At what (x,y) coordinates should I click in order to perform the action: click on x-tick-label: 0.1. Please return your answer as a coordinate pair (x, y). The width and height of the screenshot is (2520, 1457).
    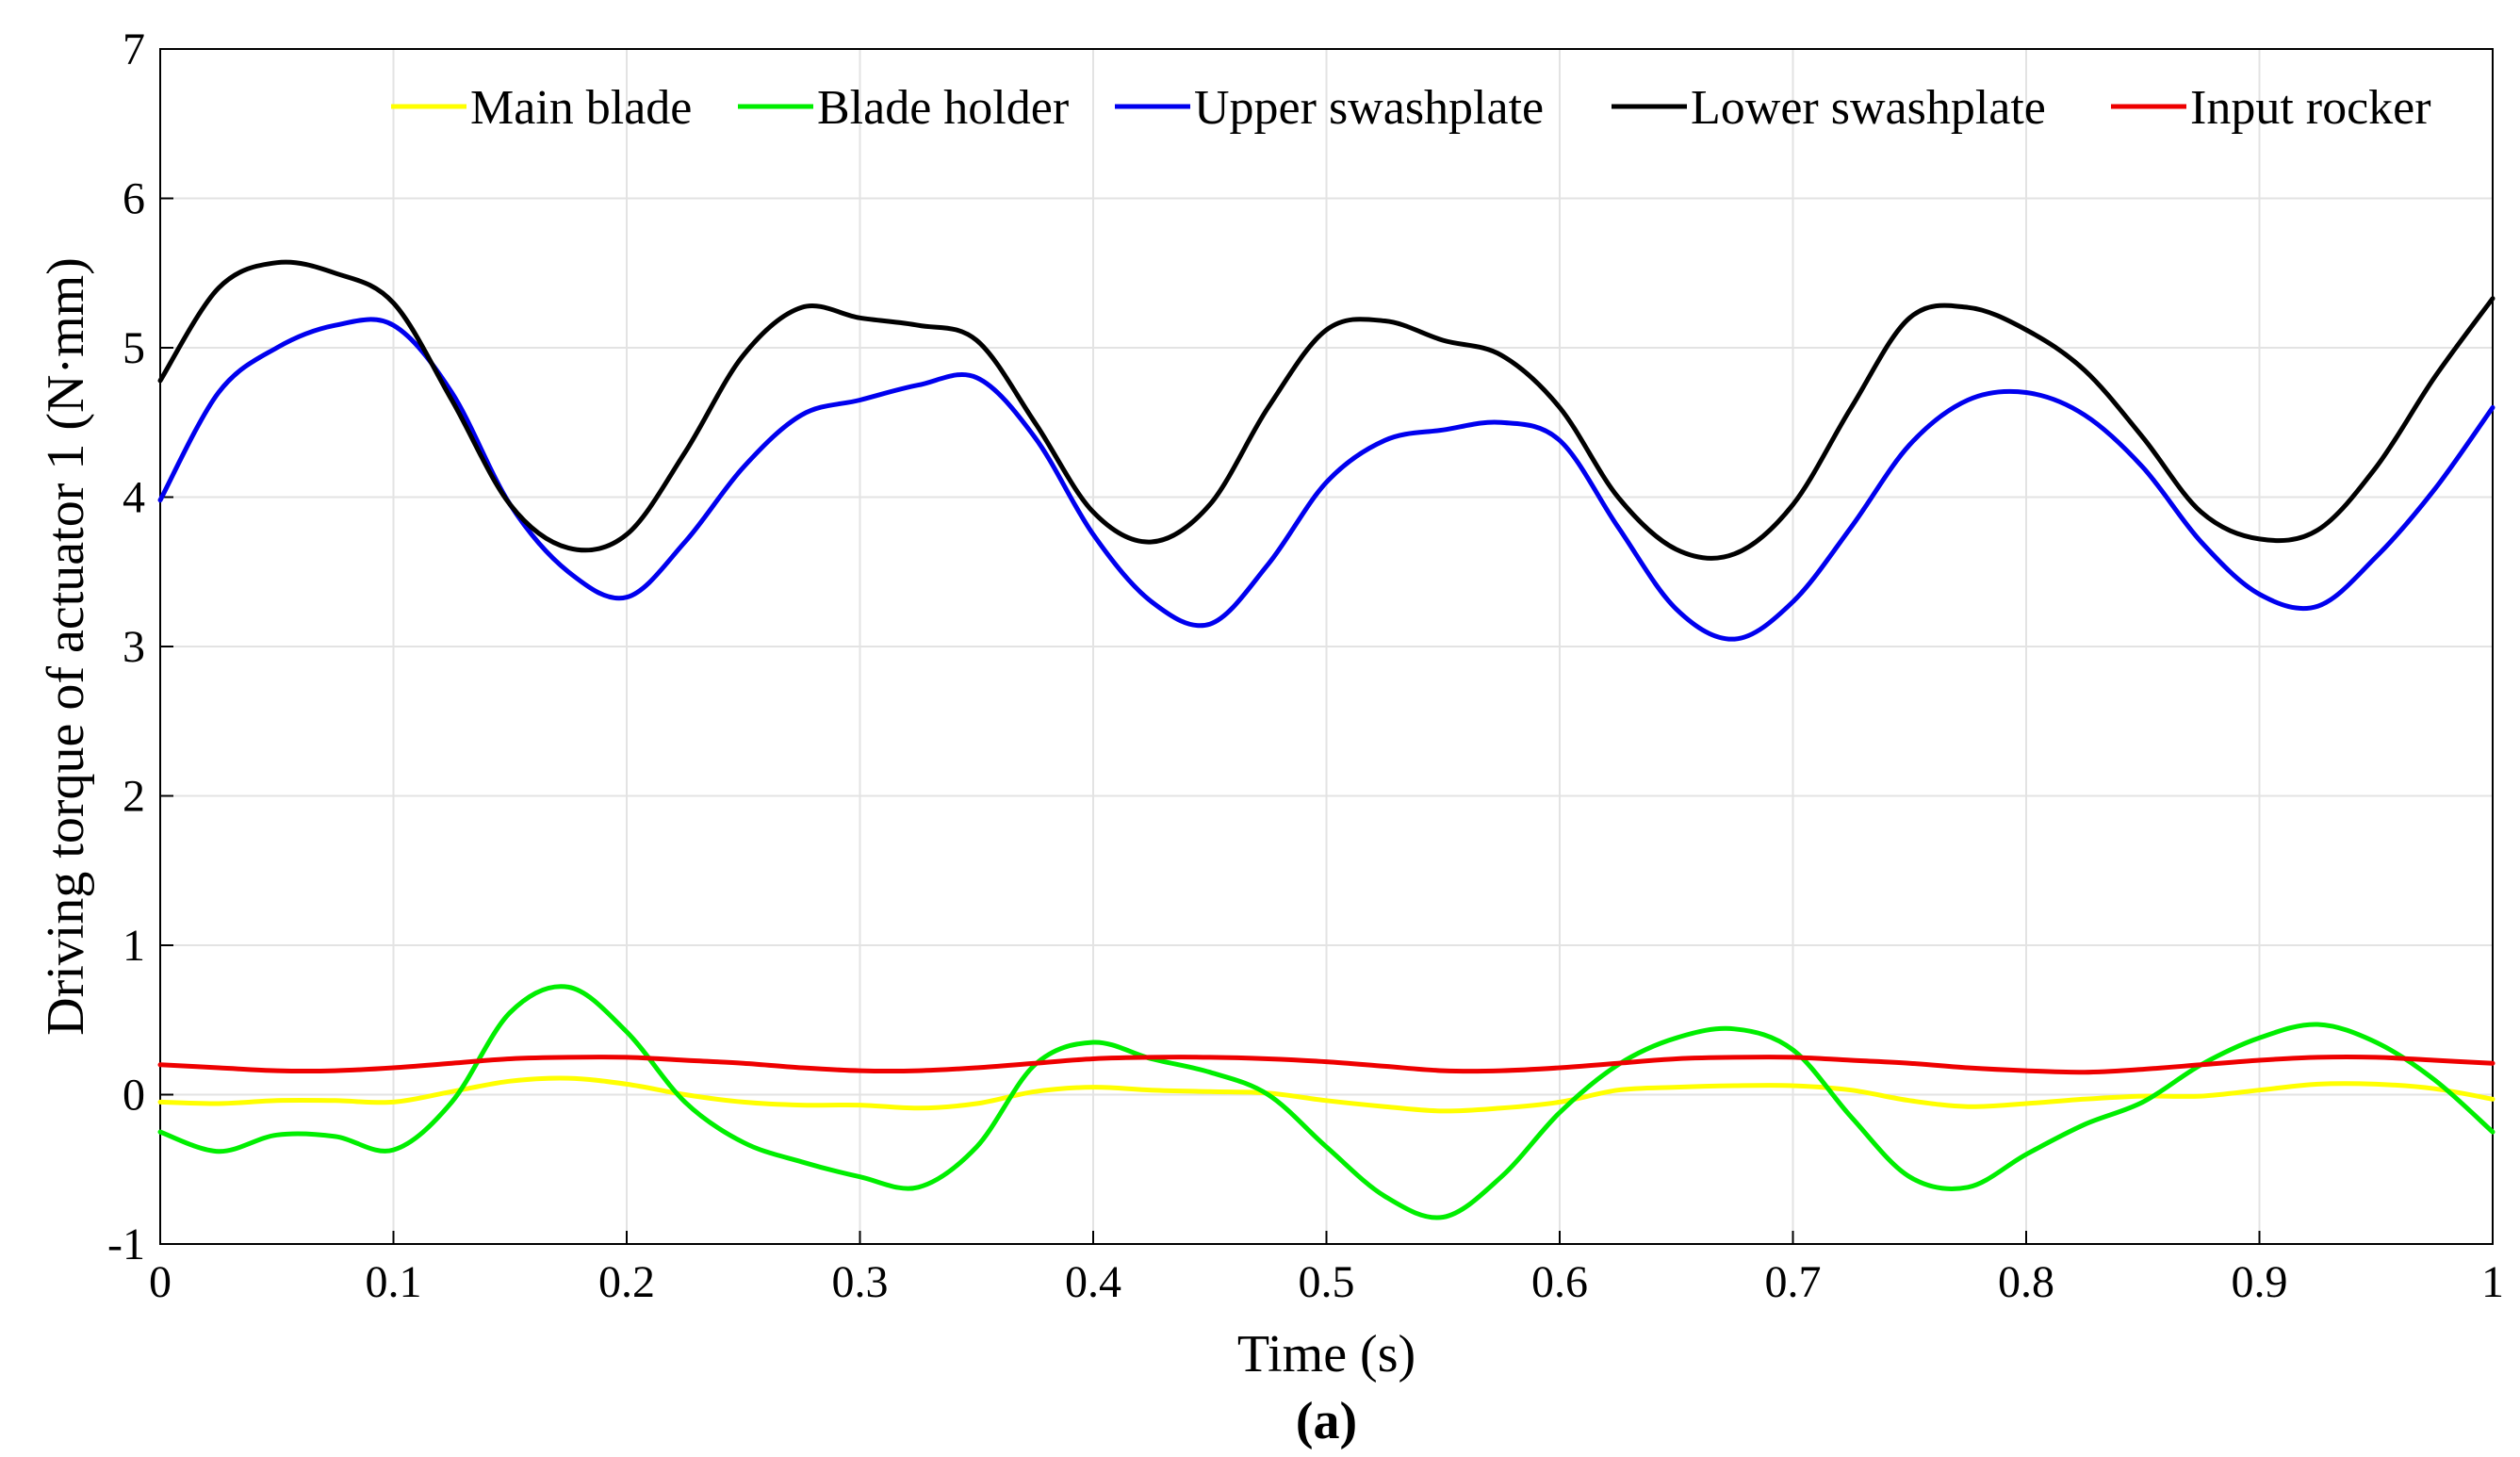
    Looking at the image, I should click on (394, 1282).